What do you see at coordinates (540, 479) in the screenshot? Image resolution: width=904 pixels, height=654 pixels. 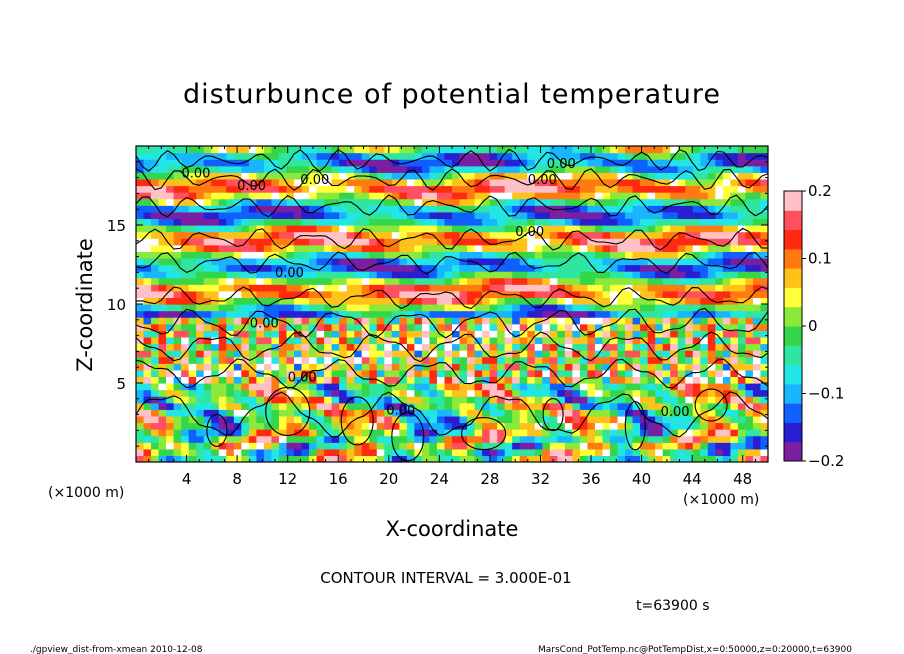 I see `x-tick-label: 32` at bounding box center [540, 479].